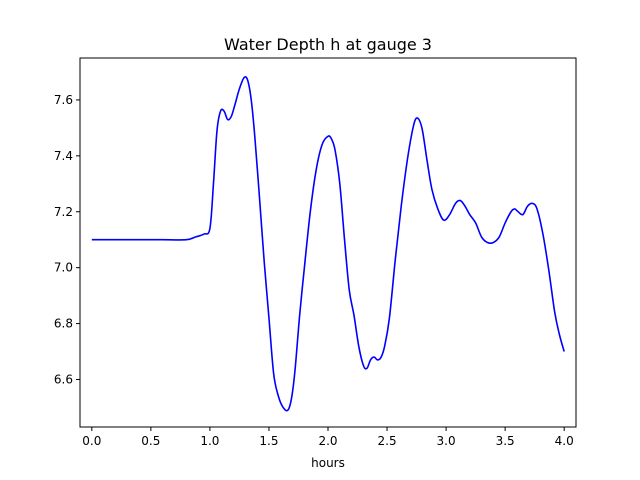 The height and width of the screenshot is (480, 640). I want to click on x-tick-label: 3.5, so click(505, 441).